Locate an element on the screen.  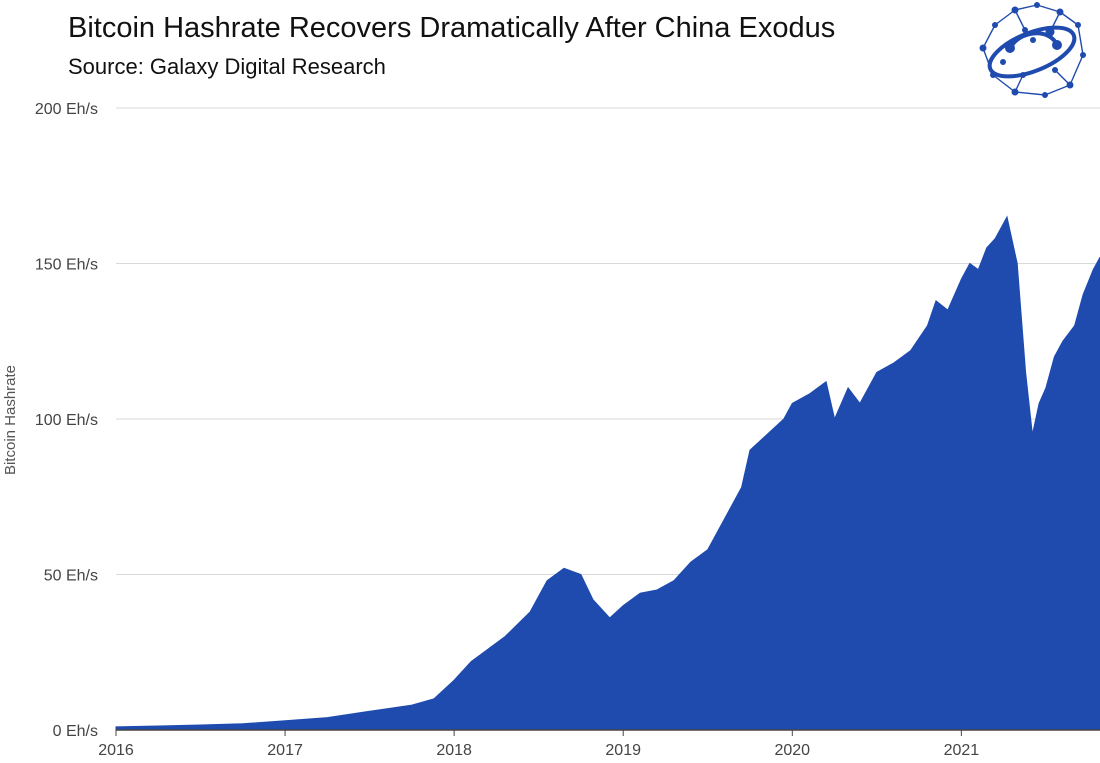
x-tick-label-4: 2020 is located at coordinates (792, 750).